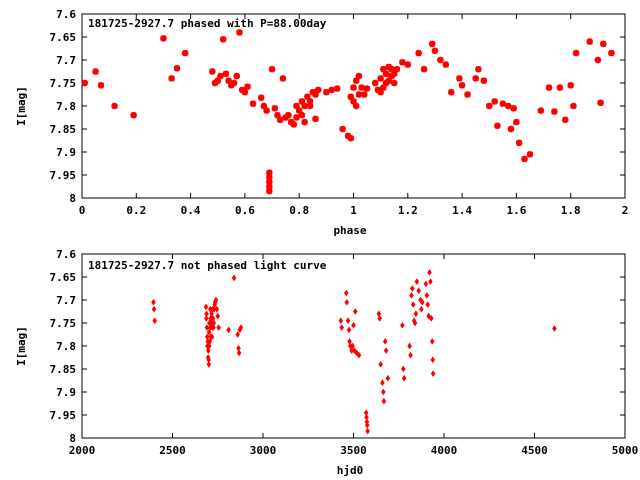  I want to click on unphased-y-tick-label: 7.6, so click(66, 254).